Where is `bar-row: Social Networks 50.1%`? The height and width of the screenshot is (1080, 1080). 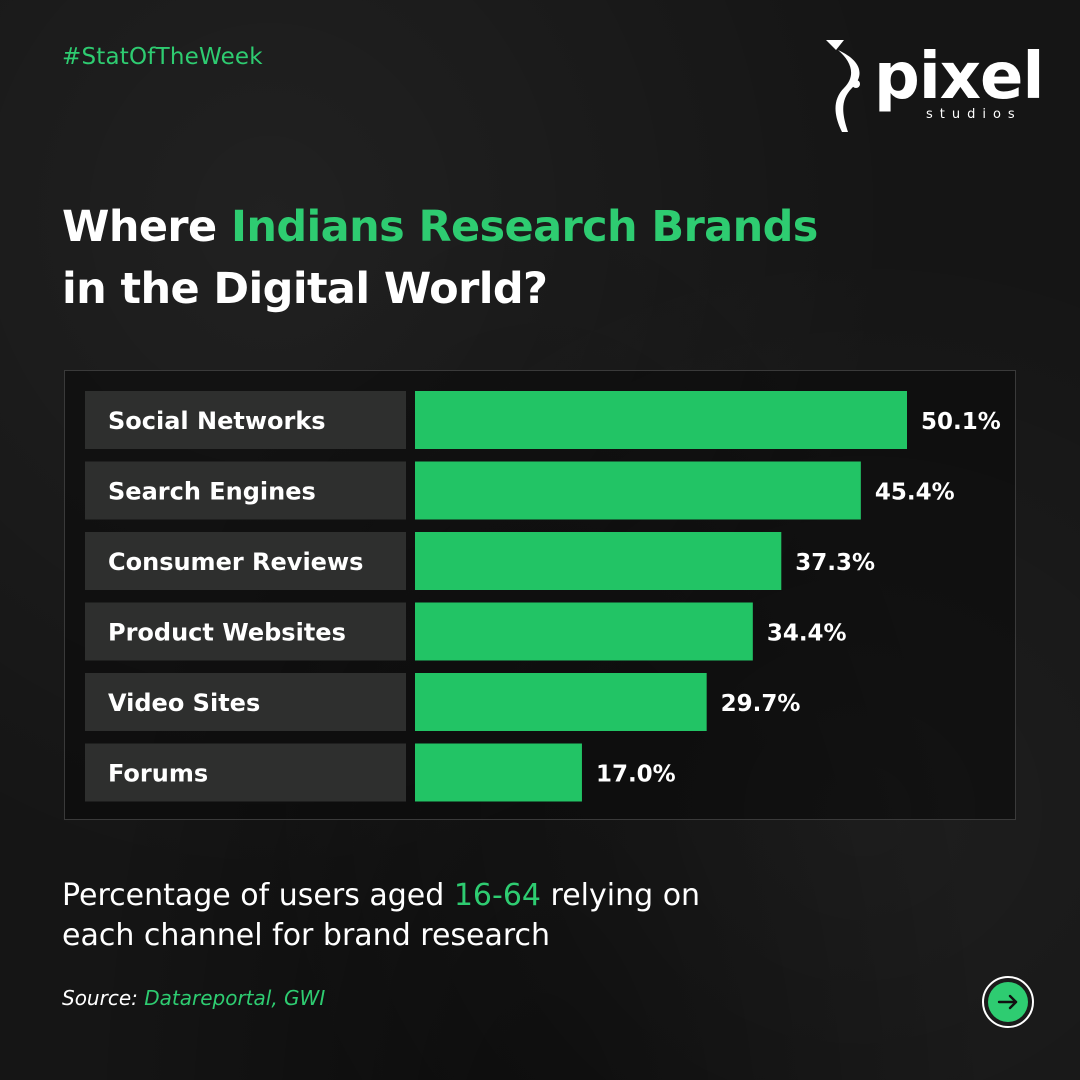
bar-row: Social Networks 50.1% is located at coordinates (543, 420).